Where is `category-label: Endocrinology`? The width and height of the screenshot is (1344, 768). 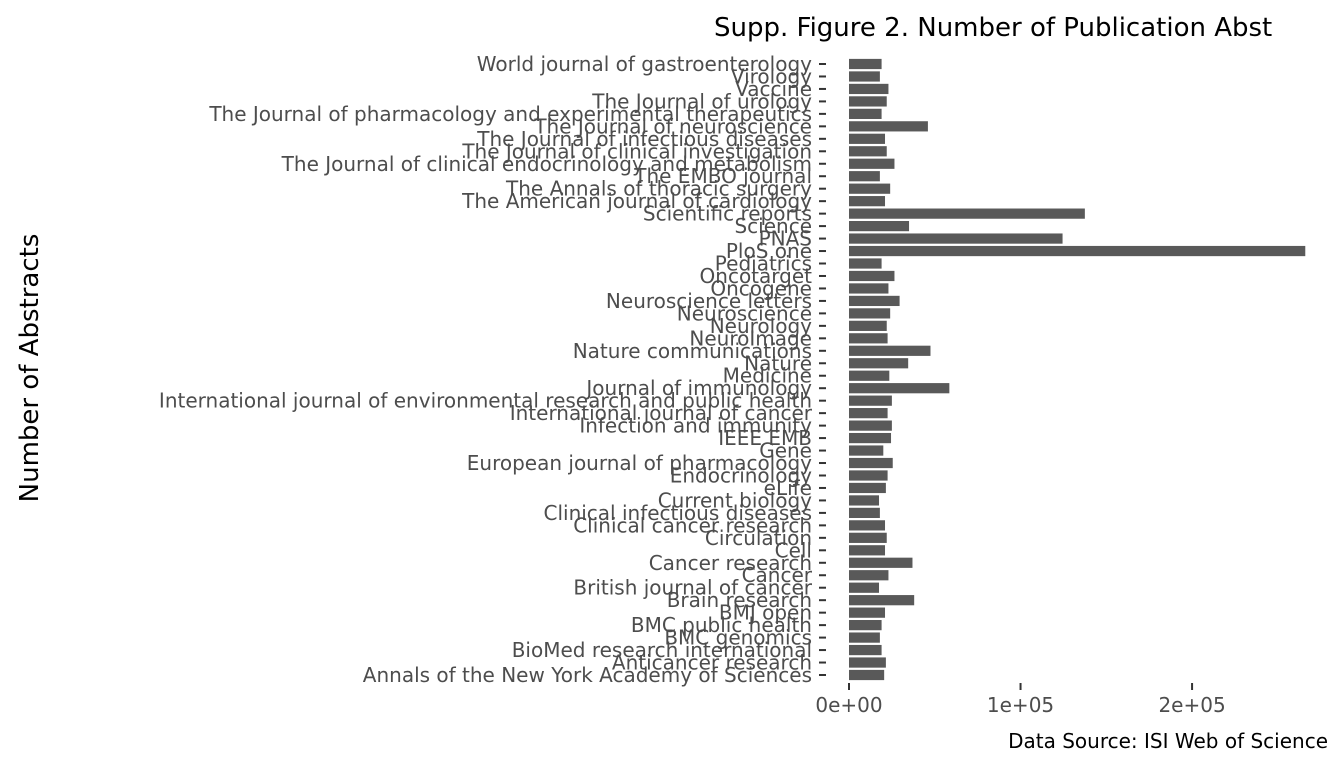 category-label: Endocrinology is located at coordinates (741, 475).